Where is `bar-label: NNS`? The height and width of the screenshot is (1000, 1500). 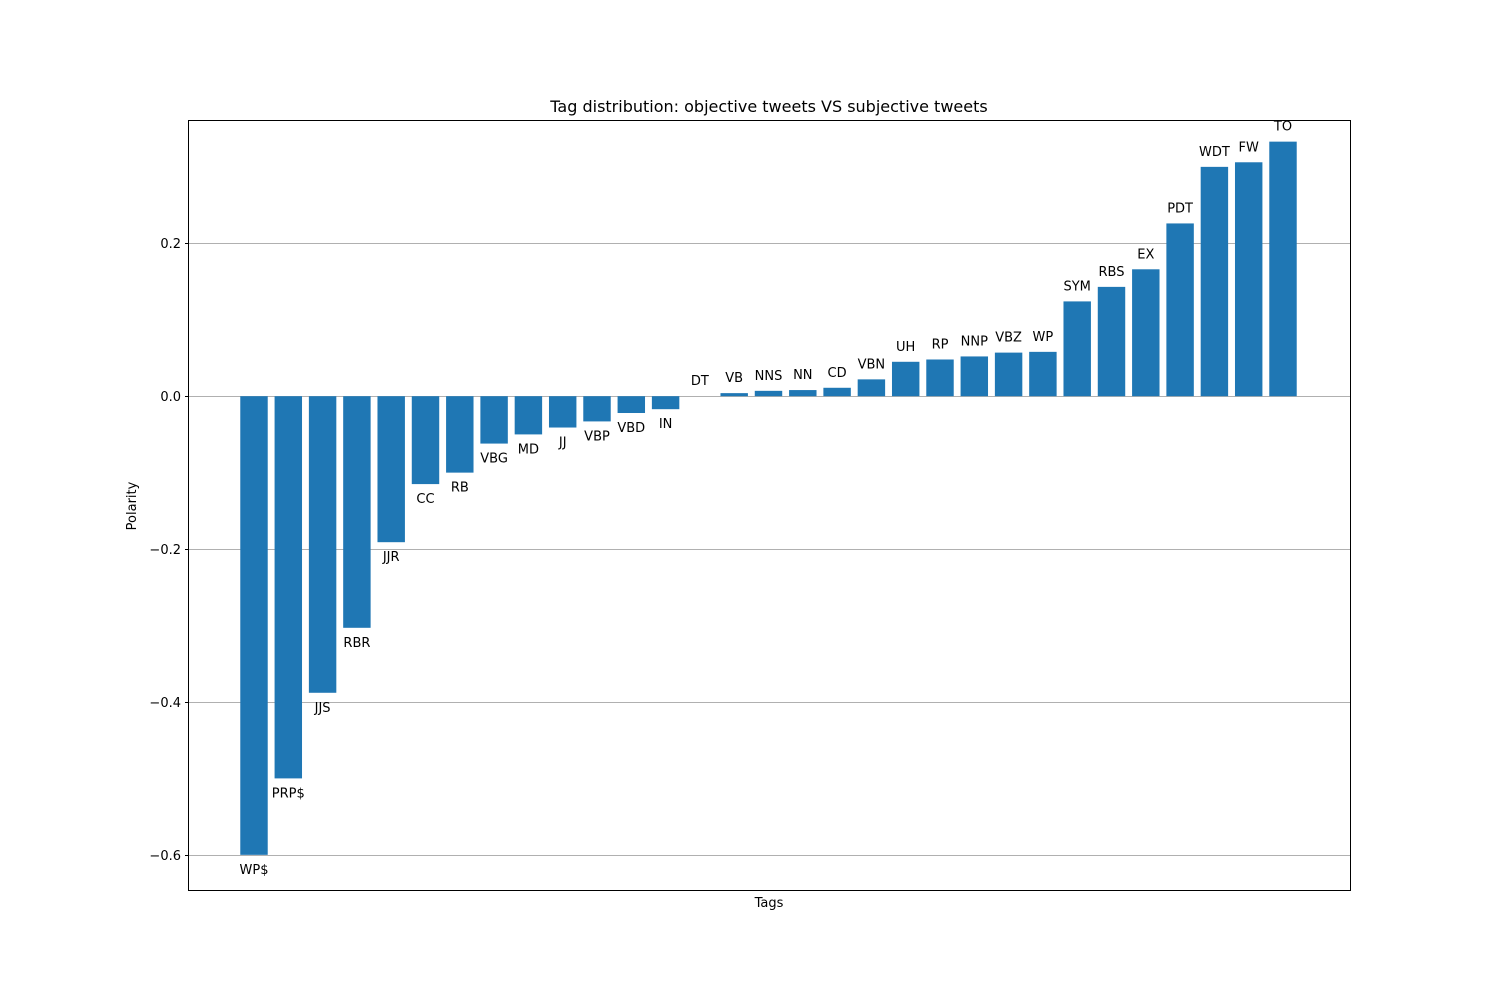
bar-label: NNS is located at coordinates (769, 376).